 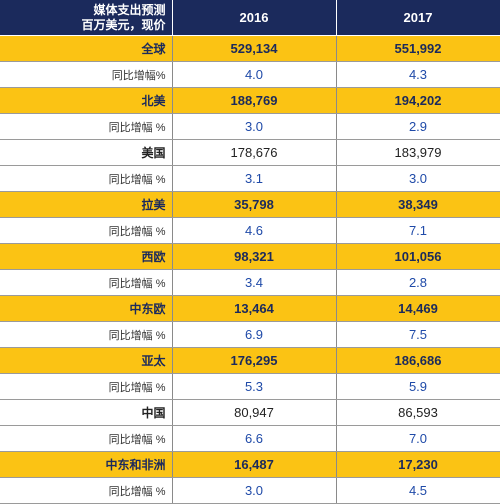 I want to click on spend-value-2017: 17,230, so click(x=418, y=464).